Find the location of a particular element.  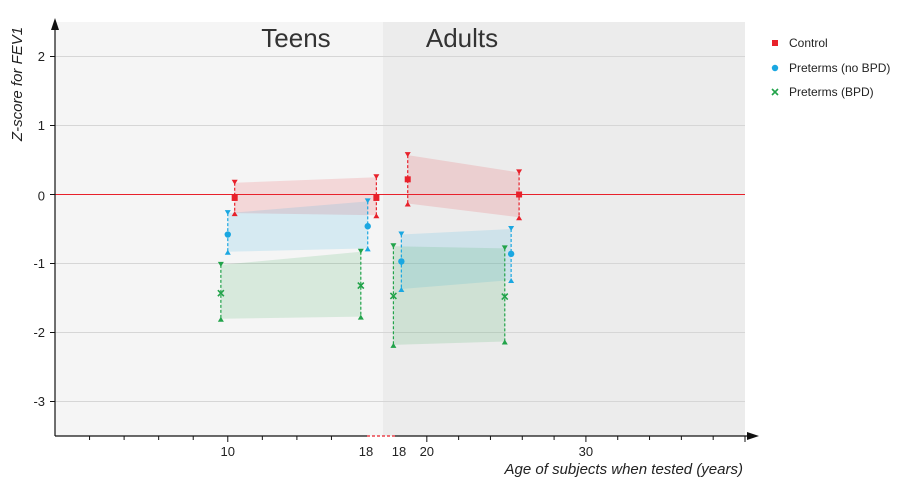

legend-symbol-preterms-no-bpd is located at coordinates (775, 68).